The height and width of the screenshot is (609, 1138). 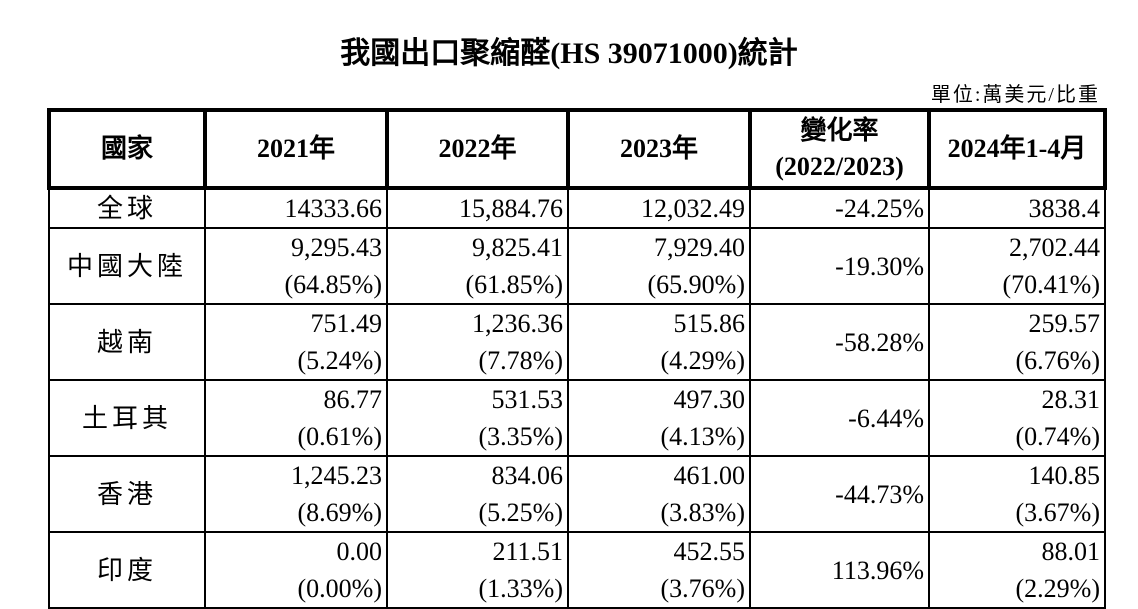 I want to click on value-cell: 452.55 (3.76%), so click(x=659, y=570).